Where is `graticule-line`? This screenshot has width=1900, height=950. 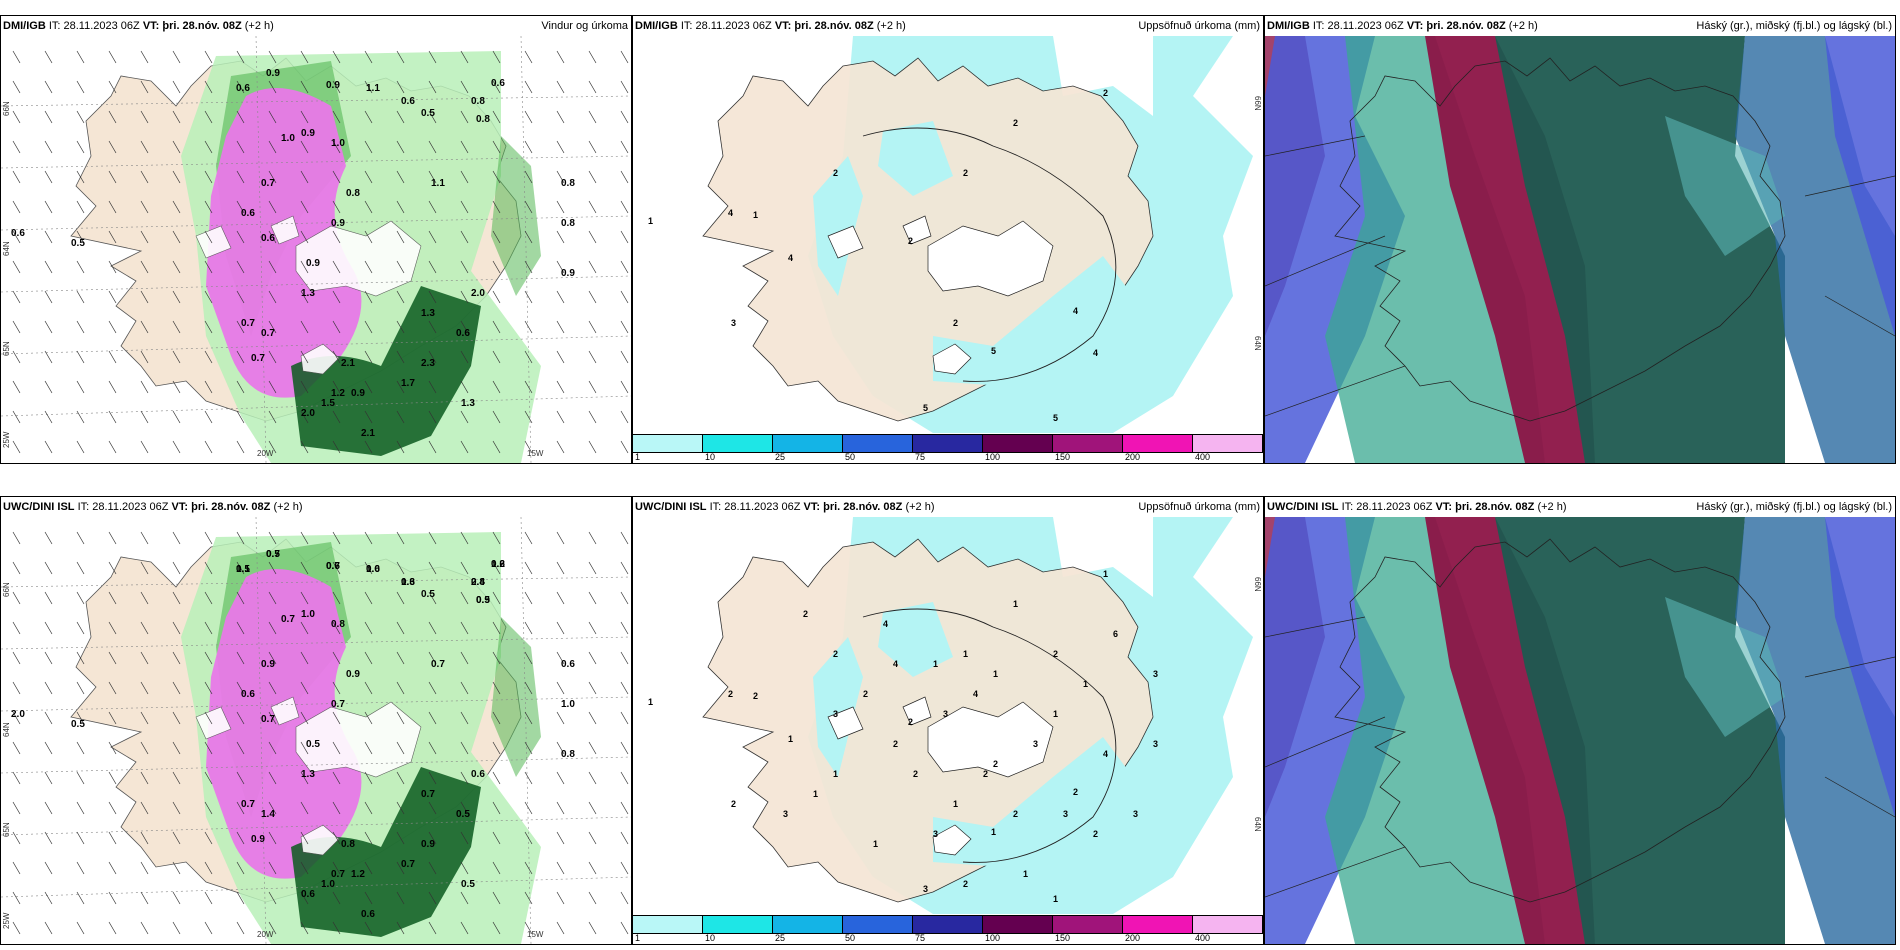 graticule-line is located at coordinates (316, 345).